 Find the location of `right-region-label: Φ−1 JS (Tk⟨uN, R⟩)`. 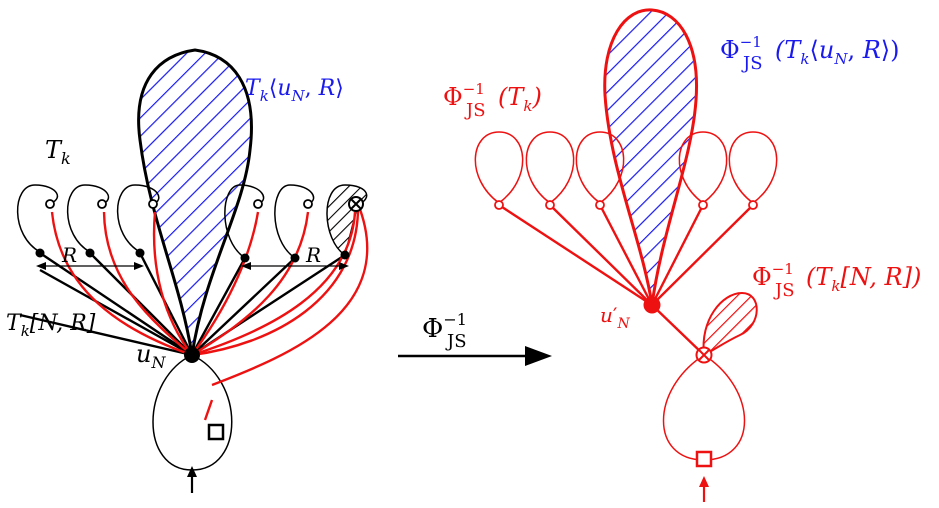

right-region-label: Φ−1 JS (Tk⟨uN, R⟩) is located at coordinates (810, 53).